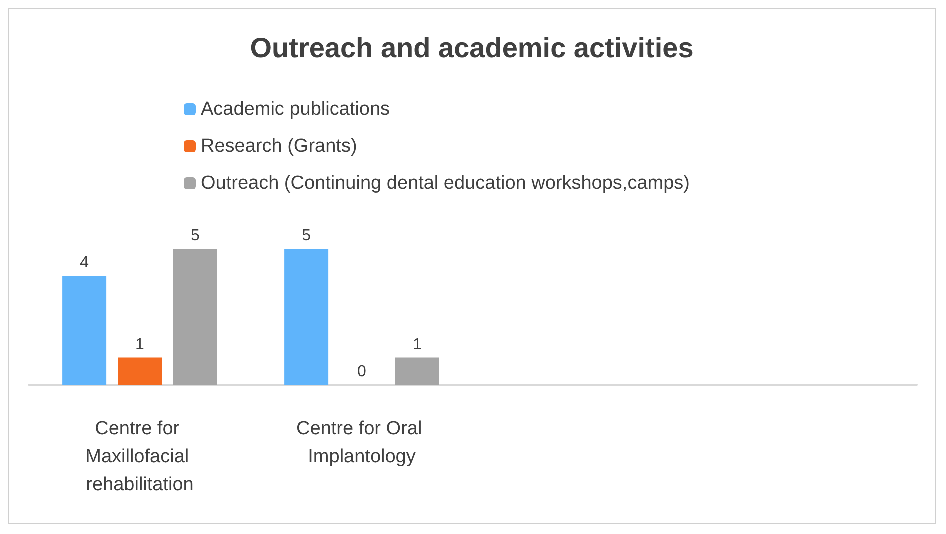 The height and width of the screenshot is (534, 946). I want to click on legend-label: Research (Grants), so click(279, 146).